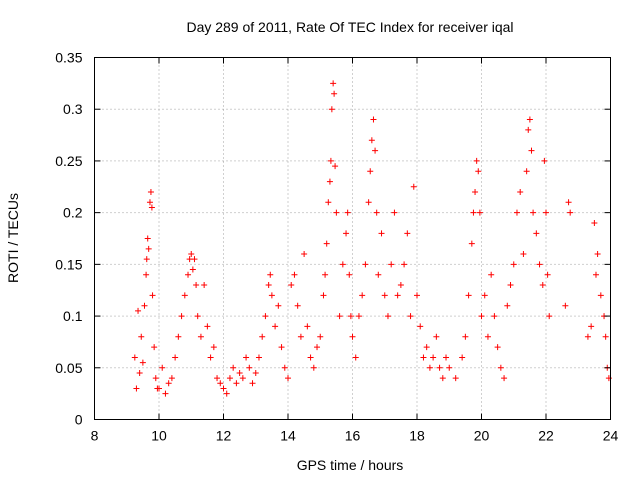  What do you see at coordinates (417, 436) in the screenshot?
I see `x-tick-label: 18` at bounding box center [417, 436].